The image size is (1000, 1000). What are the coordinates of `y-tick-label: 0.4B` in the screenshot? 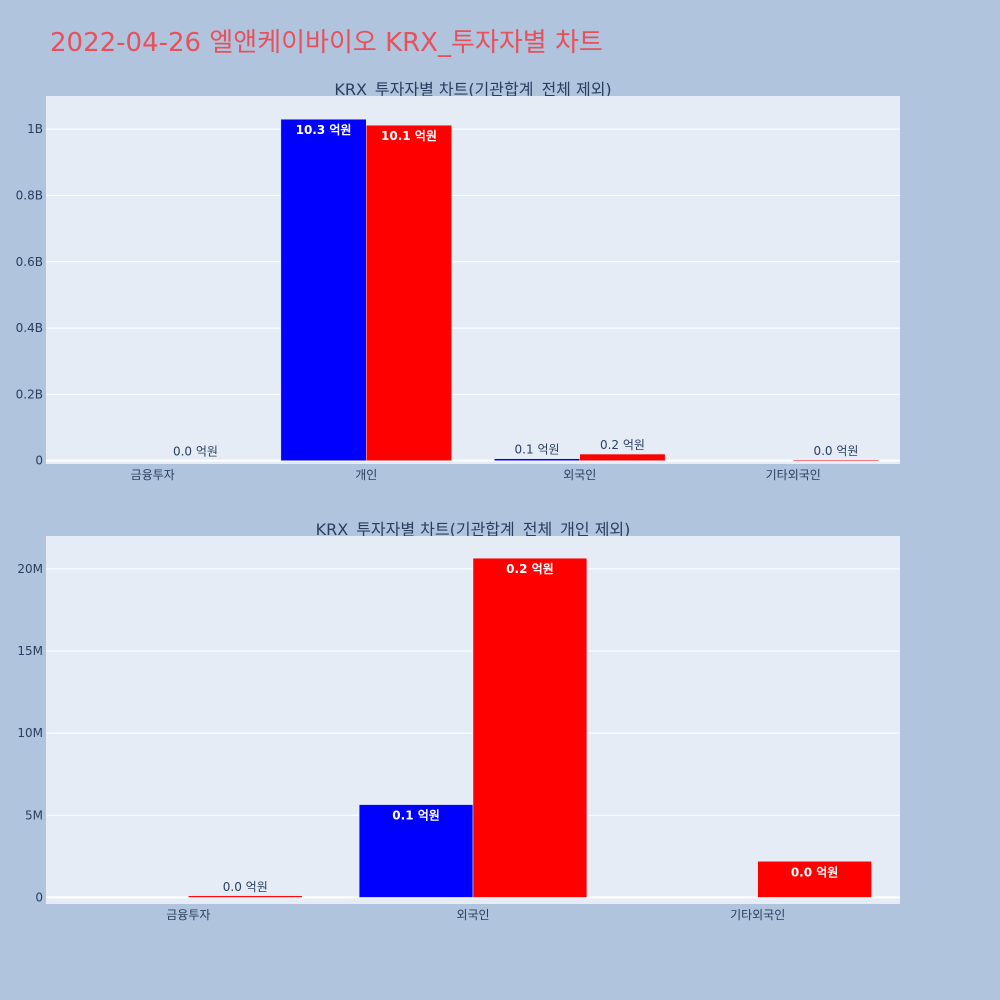 It's located at (29, 328).